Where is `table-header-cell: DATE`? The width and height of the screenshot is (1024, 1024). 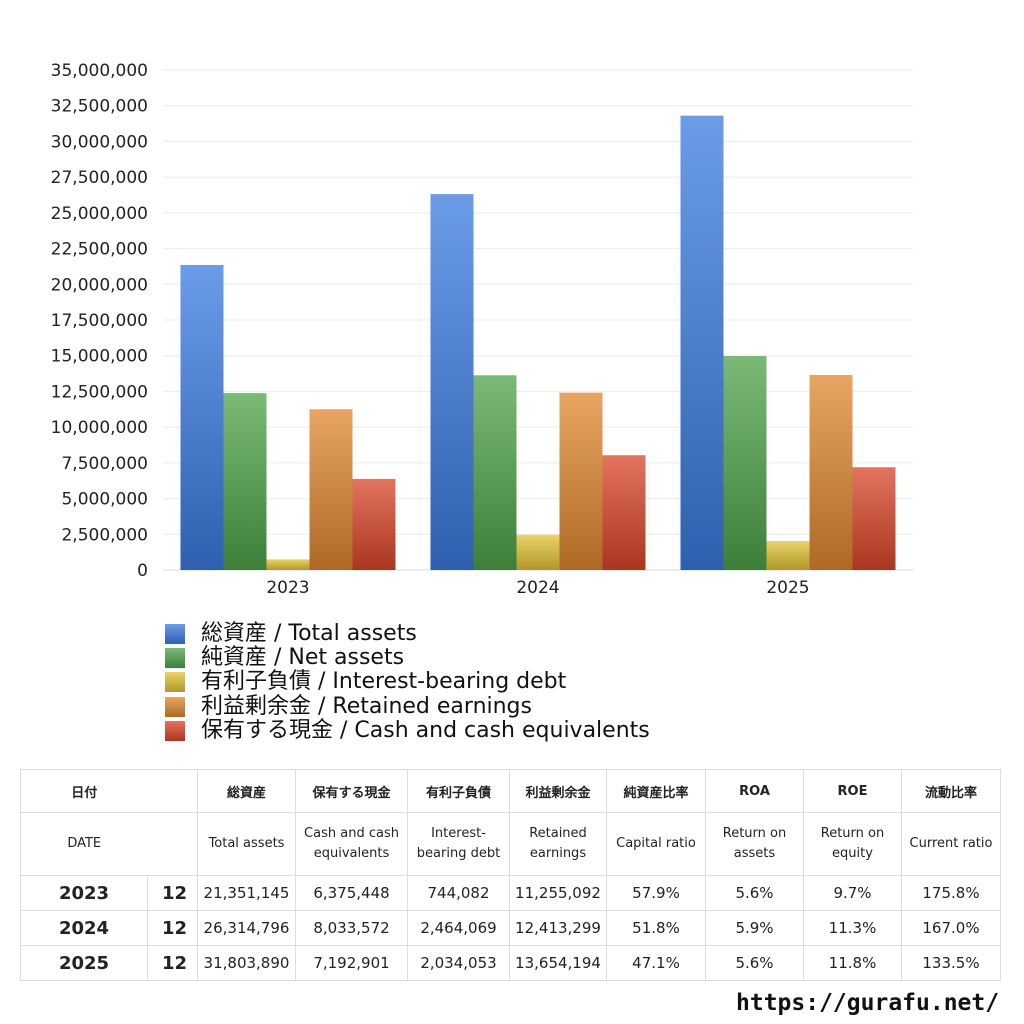
table-header-cell: DATE is located at coordinates (84, 844).